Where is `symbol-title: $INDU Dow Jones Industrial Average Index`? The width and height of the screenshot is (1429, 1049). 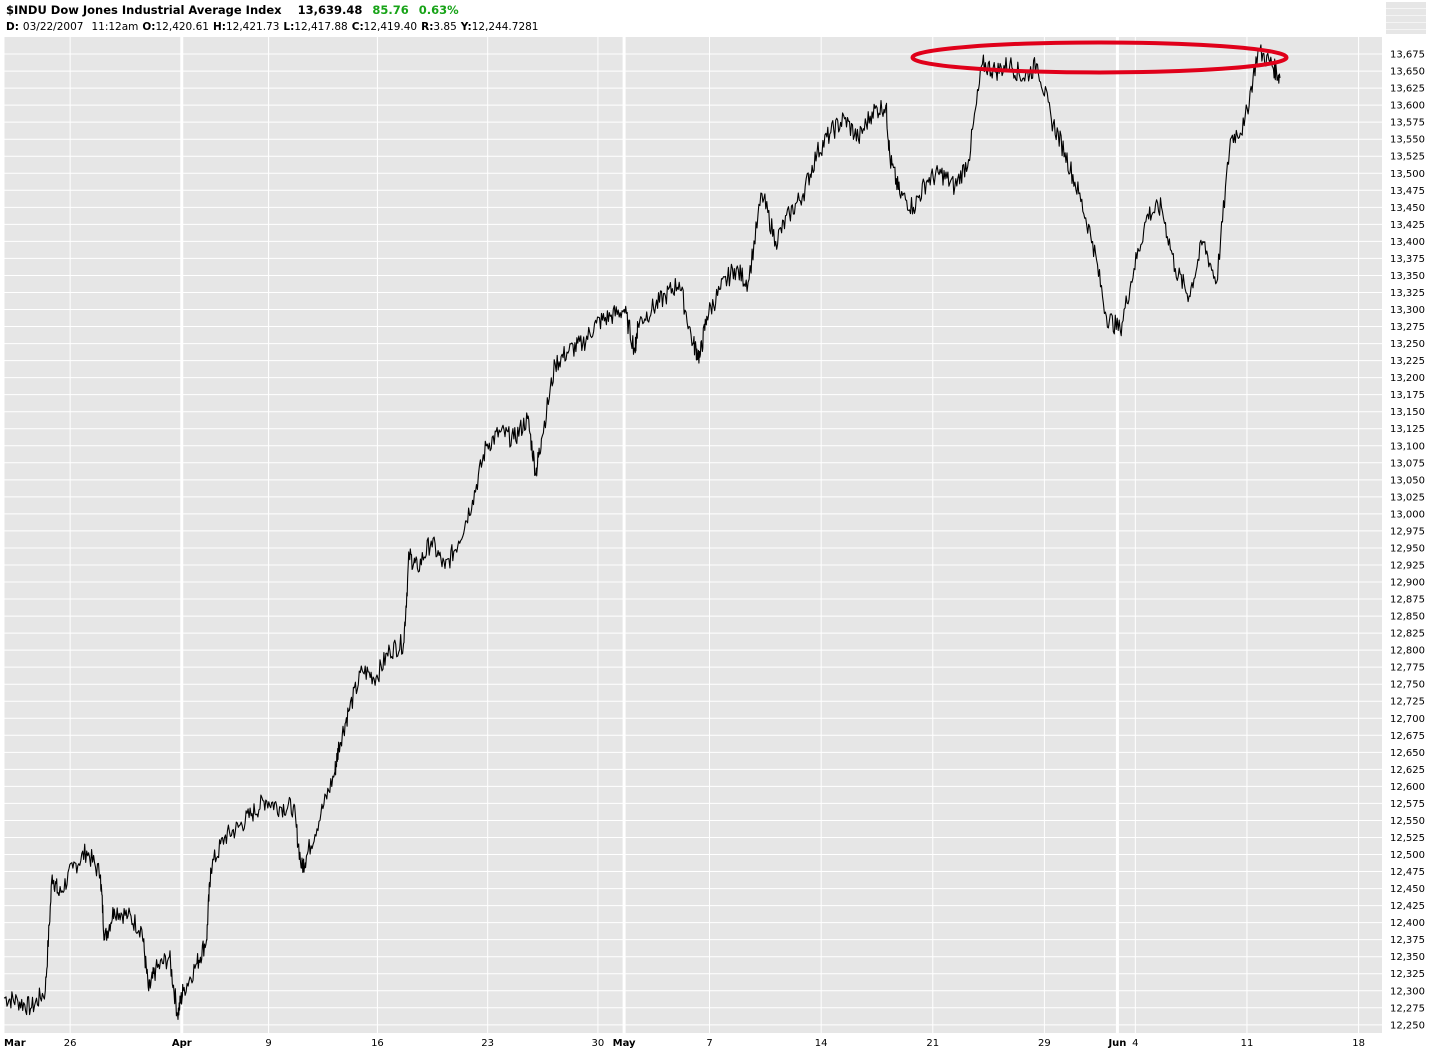
symbol-title: $INDU Dow Jones Industrial Average Index is located at coordinates (144, 10).